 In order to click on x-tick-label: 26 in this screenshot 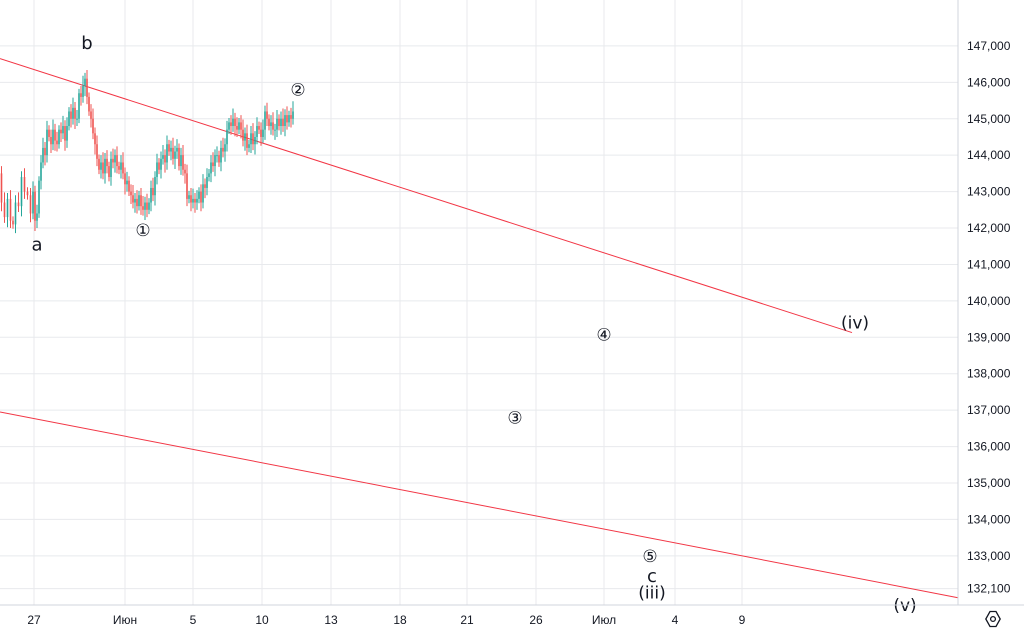, I will do `click(536, 620)`.